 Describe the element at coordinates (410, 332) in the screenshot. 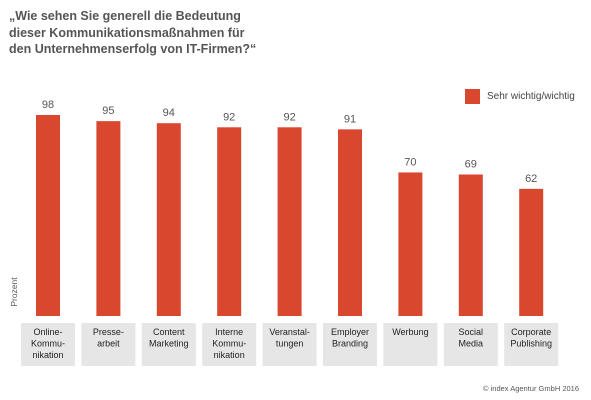

I see `category-label: Werbung` at that location.